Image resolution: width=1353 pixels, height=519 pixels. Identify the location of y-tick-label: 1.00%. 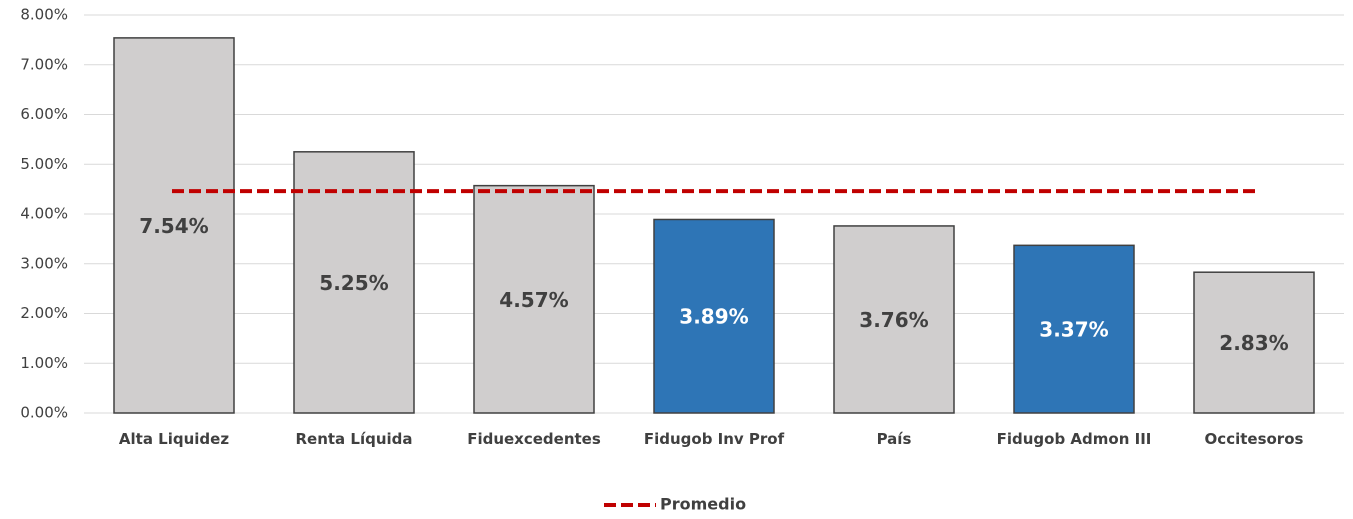
(44, 363).